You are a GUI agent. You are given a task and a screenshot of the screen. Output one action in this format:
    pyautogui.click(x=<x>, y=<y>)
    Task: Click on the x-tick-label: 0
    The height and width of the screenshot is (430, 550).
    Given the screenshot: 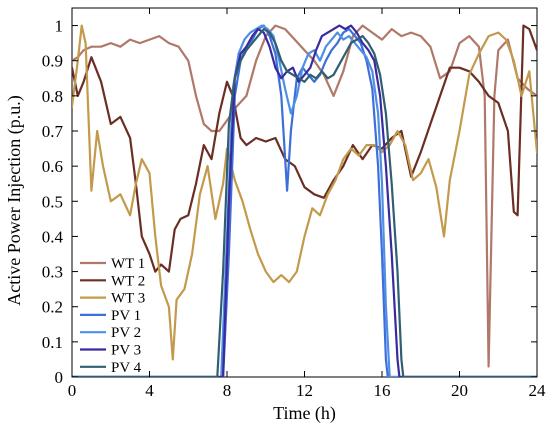 What is the action you would take?
    pyautogui.click(x=72, y=390)
    